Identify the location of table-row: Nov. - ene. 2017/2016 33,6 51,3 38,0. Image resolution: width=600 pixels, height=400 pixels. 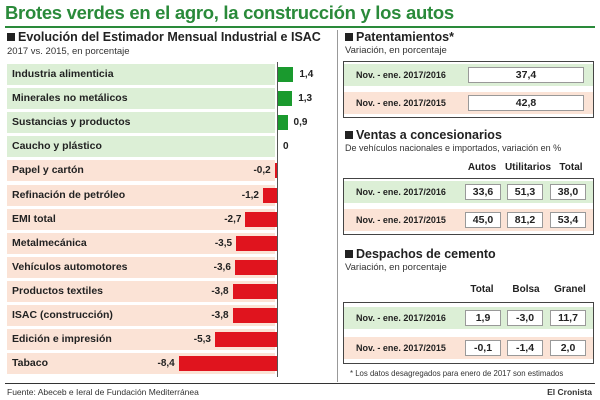
(468, 192).